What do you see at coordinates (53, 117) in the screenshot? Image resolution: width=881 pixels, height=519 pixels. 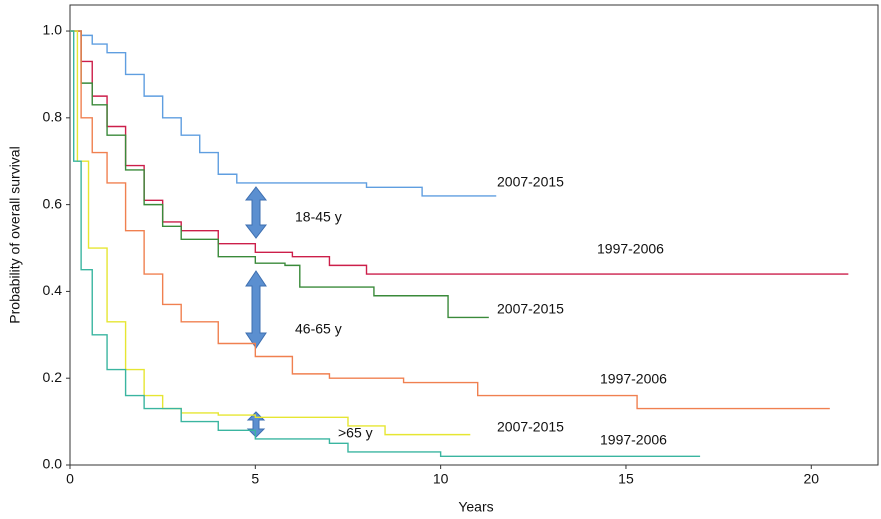 I see `y-tick-label: 0.8` at bounding box center [53, 117].